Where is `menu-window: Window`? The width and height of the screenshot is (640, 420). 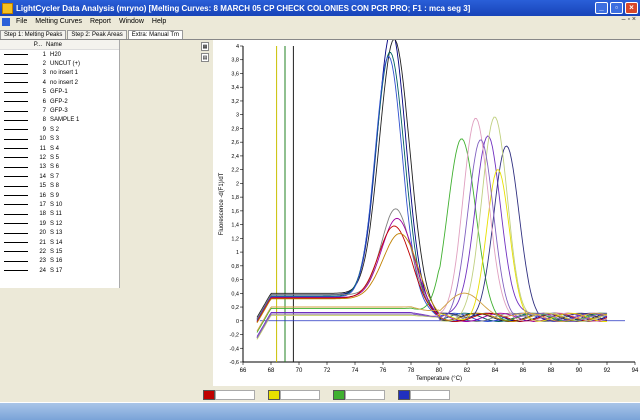 menu-window: Window is located at coordinates (131, 21).